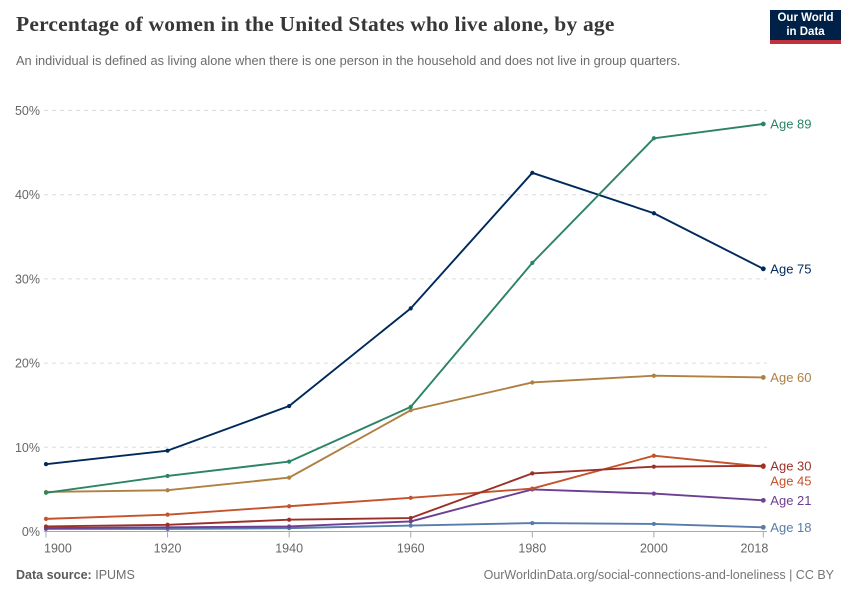 The image size is (850, 600). I want to click on data-point-age-89-1920, so click(167, 476).